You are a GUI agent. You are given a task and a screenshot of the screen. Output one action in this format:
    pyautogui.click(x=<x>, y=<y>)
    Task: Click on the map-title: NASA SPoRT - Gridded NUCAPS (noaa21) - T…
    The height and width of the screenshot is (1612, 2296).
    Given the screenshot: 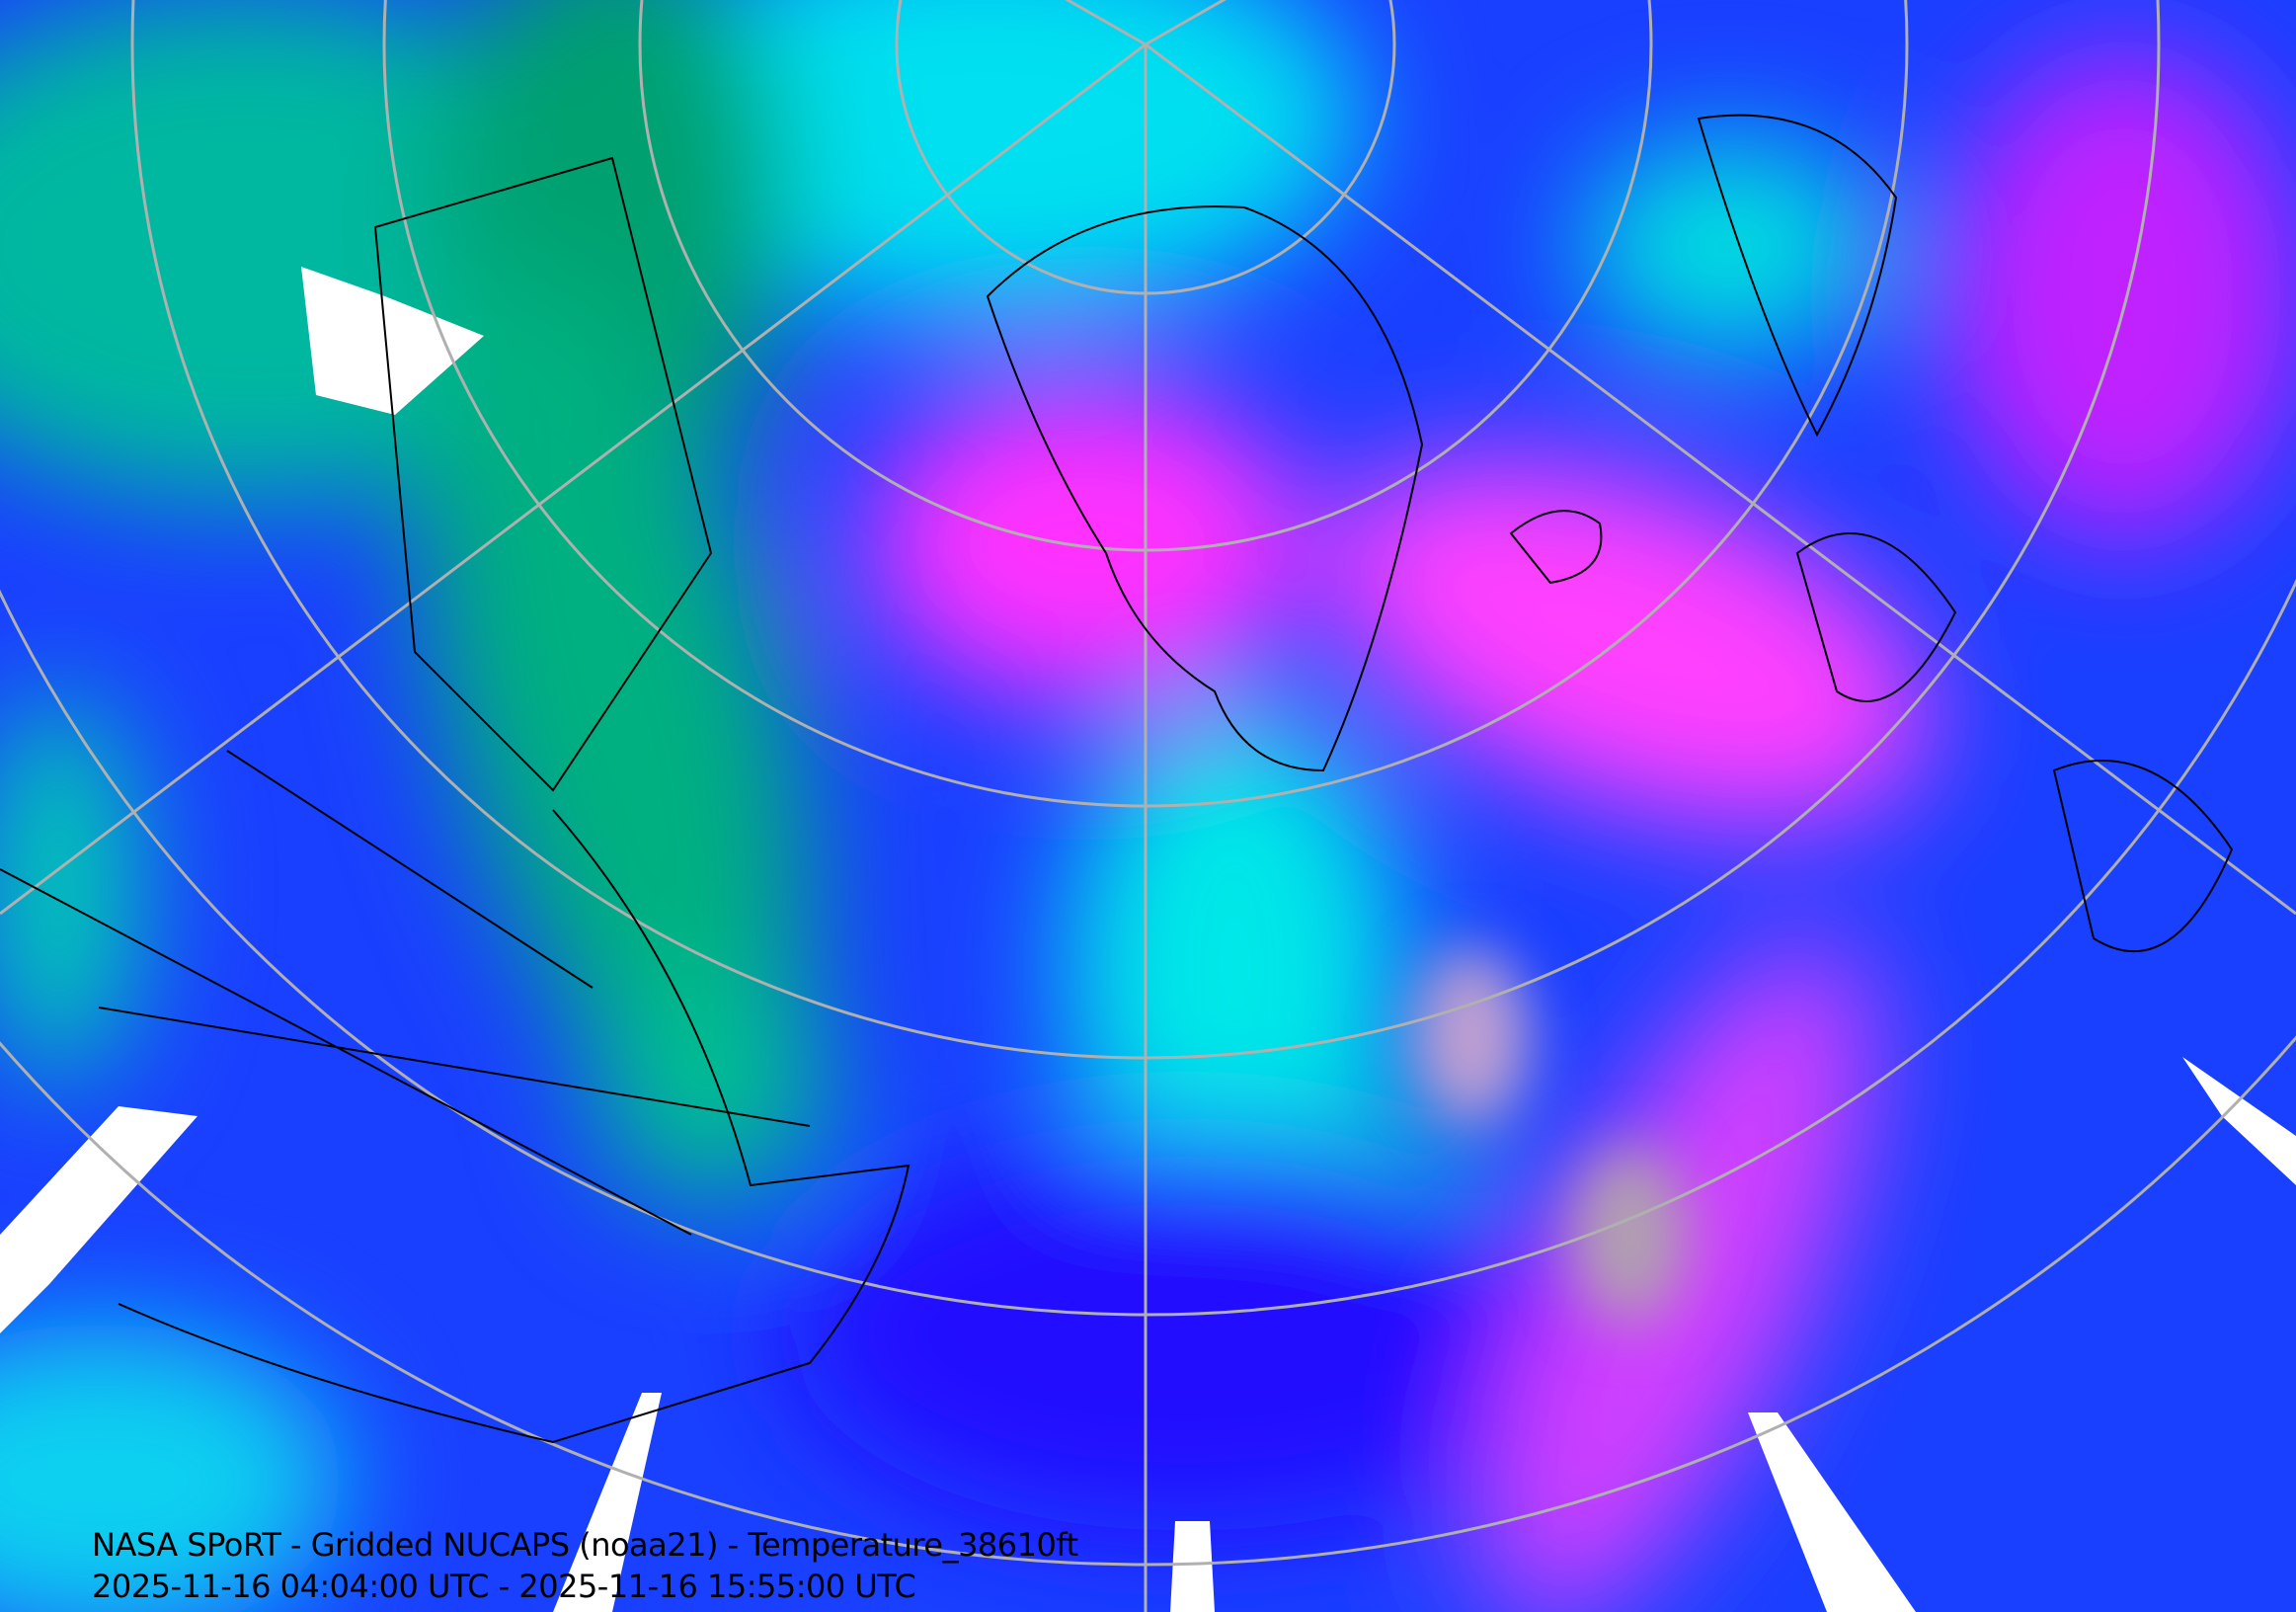 What is the action you would take?
    pyautogui.click(x=585, y=1545)
    